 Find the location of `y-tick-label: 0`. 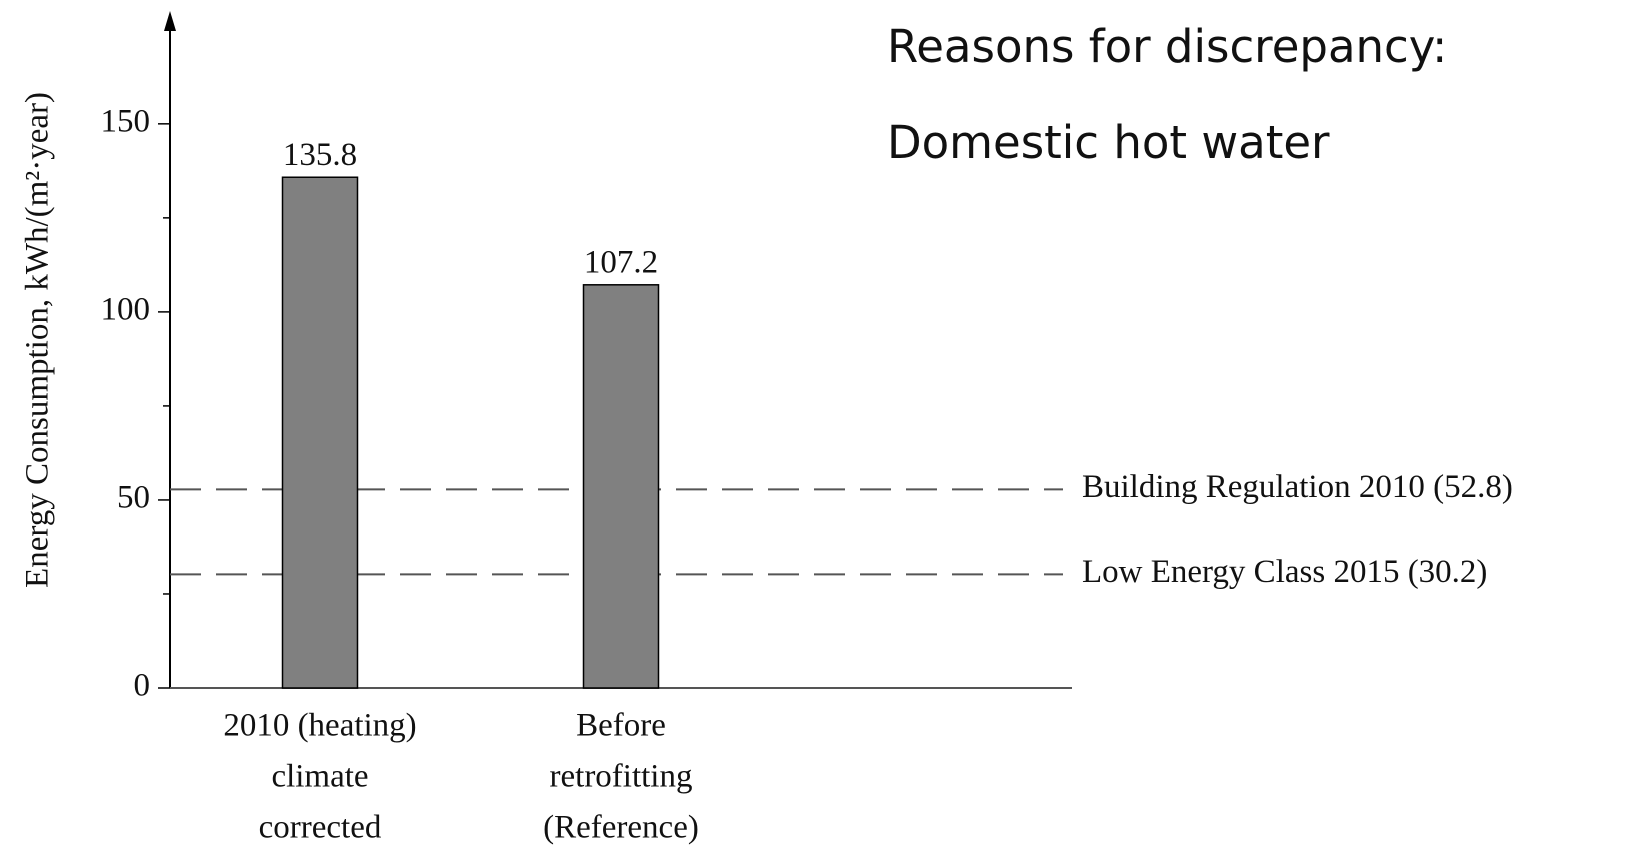

y-tick-label: 0 is located at coordinates (142, 686).